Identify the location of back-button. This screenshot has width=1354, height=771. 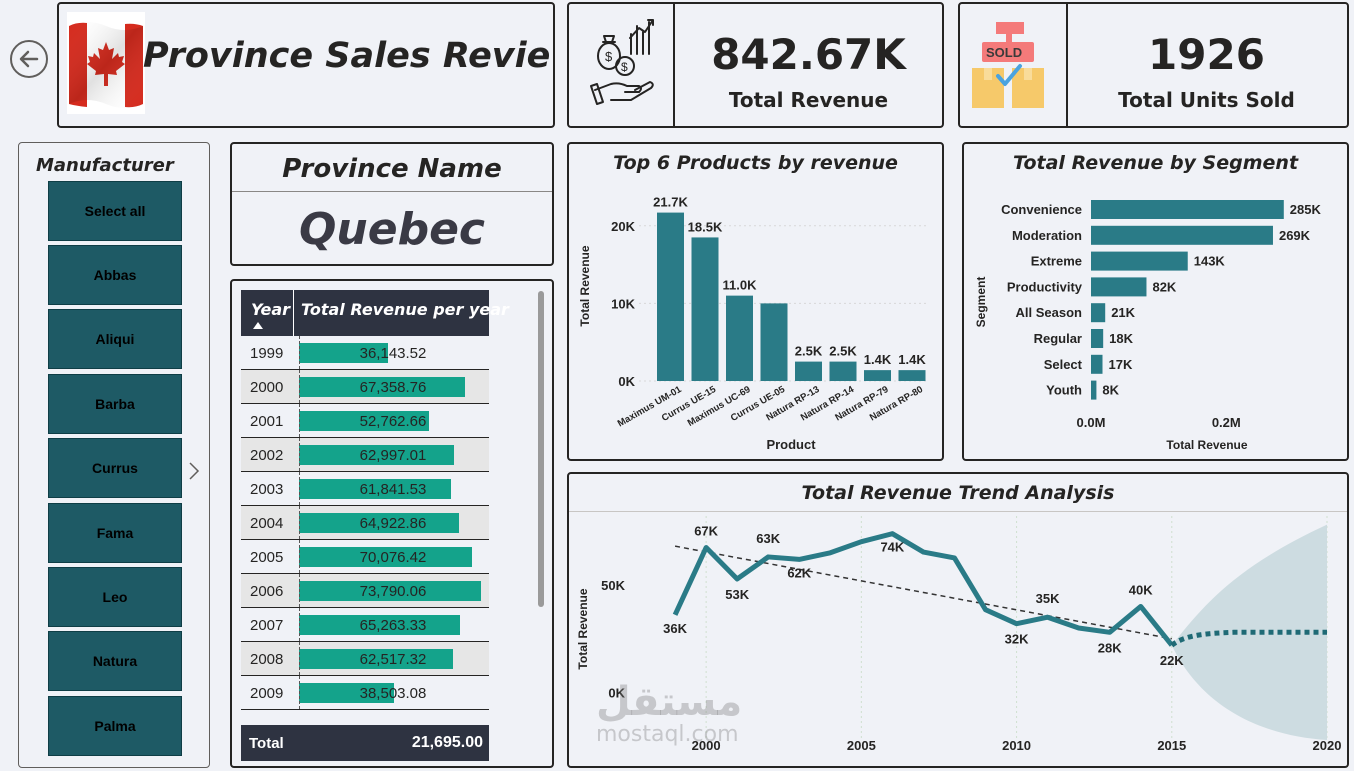
(29, 59).